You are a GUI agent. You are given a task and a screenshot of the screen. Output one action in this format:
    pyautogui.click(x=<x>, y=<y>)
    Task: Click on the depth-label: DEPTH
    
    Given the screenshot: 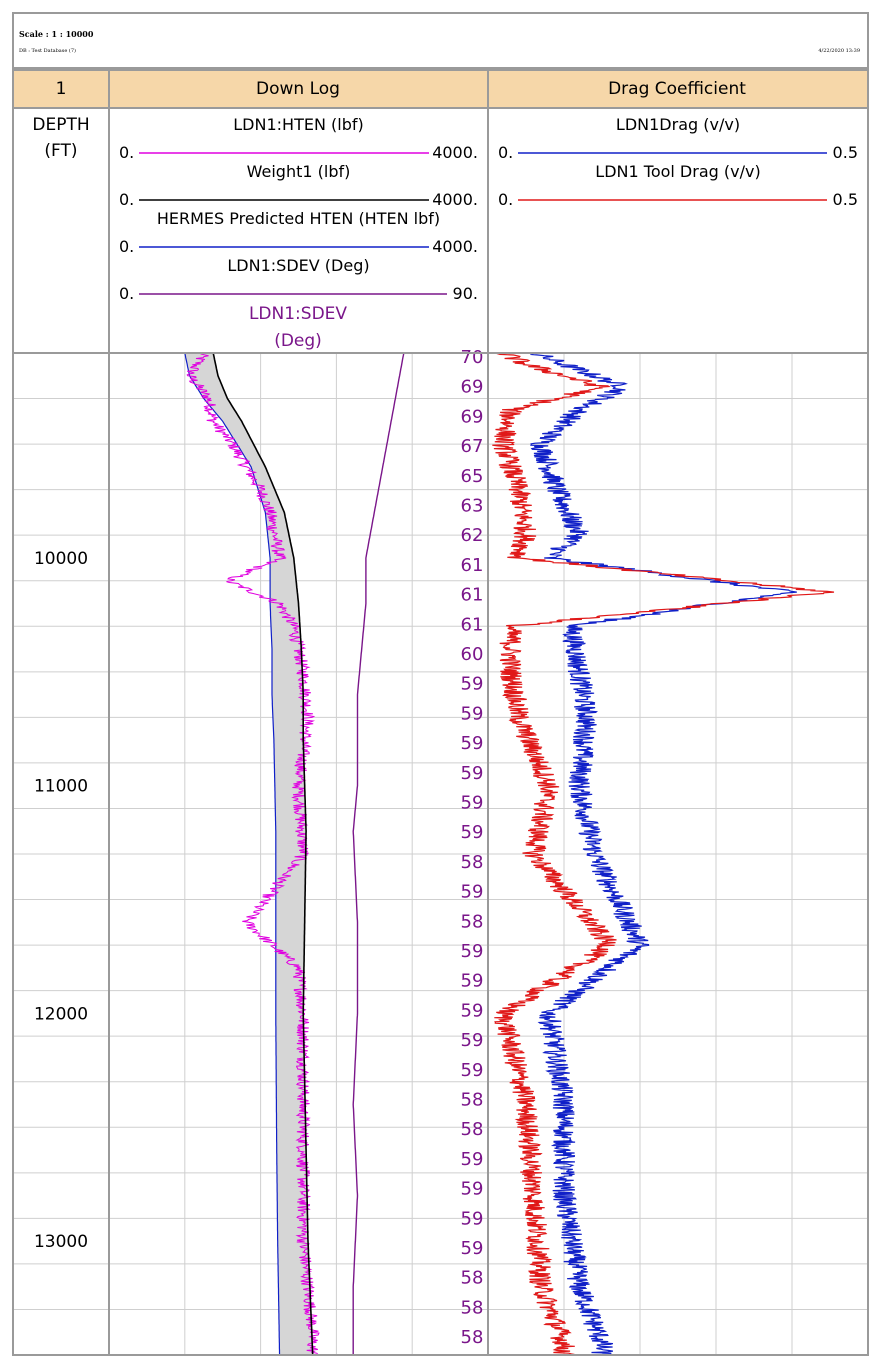 What is the action you would take?
    pyautogui.click(x=60, y=125)
    